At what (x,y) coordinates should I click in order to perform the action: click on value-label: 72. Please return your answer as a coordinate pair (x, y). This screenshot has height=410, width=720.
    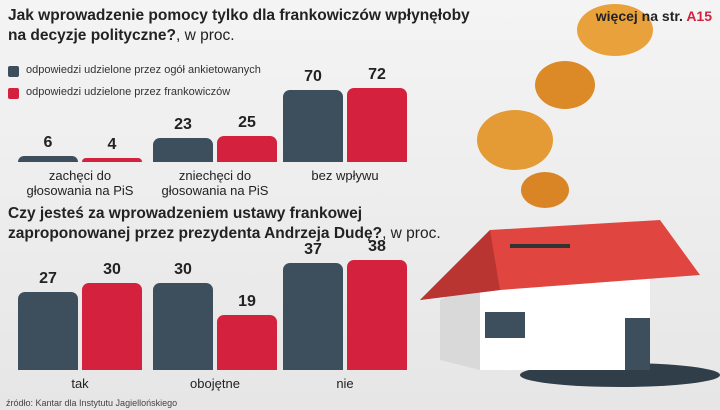
    Looking at the image, I should click on (377, 74).